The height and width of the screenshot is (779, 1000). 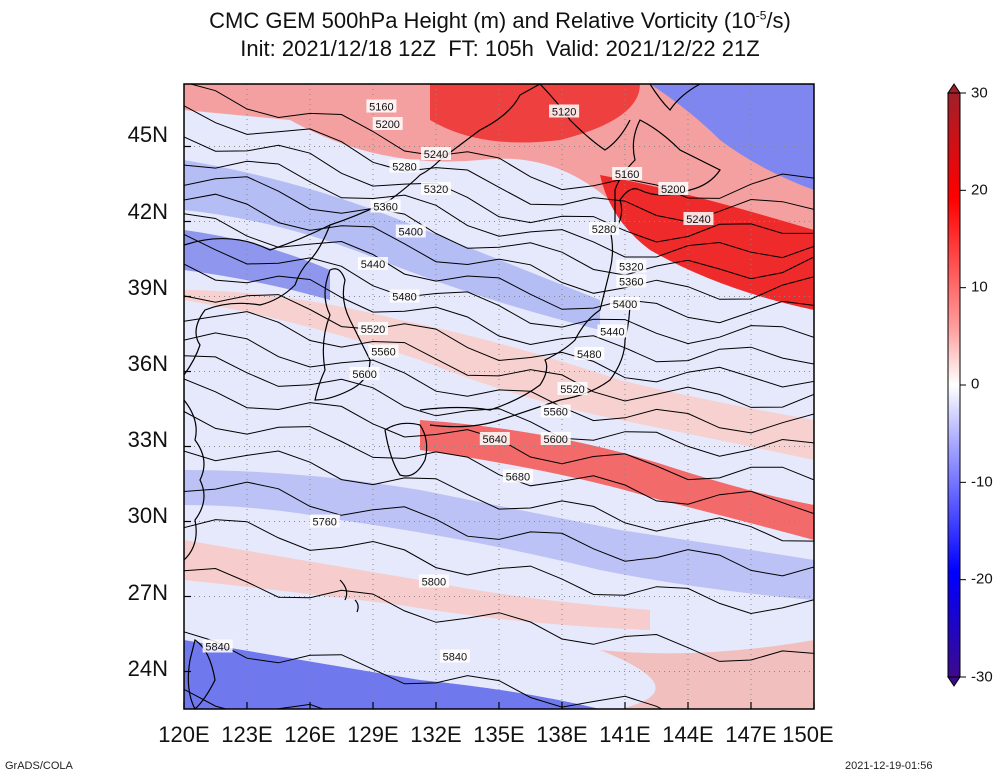 I want to click on colorbar-label-10: 10, so click(x=979, y=287).